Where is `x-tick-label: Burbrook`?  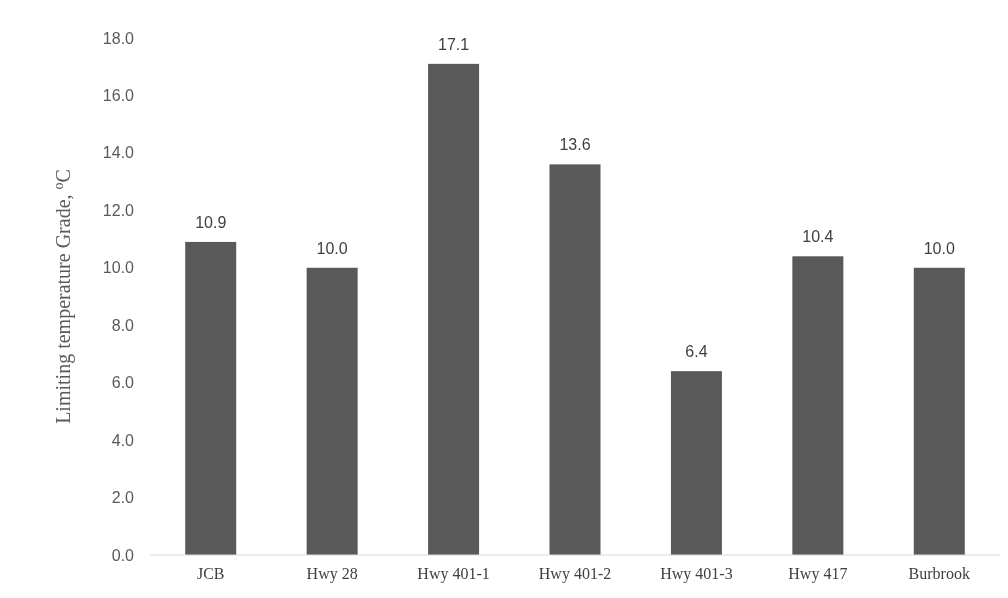
x-tick-label: Burbrook is located at coordinates (939, 573).